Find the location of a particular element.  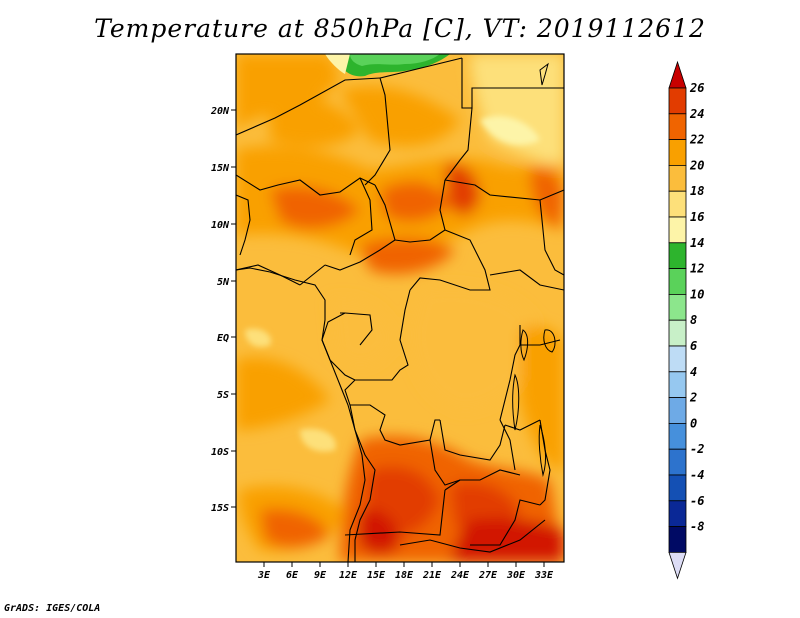

latitude-axis: 20N 15N 10N 5N EQ 5S 10S 15S is located at coordinates (223, 310).